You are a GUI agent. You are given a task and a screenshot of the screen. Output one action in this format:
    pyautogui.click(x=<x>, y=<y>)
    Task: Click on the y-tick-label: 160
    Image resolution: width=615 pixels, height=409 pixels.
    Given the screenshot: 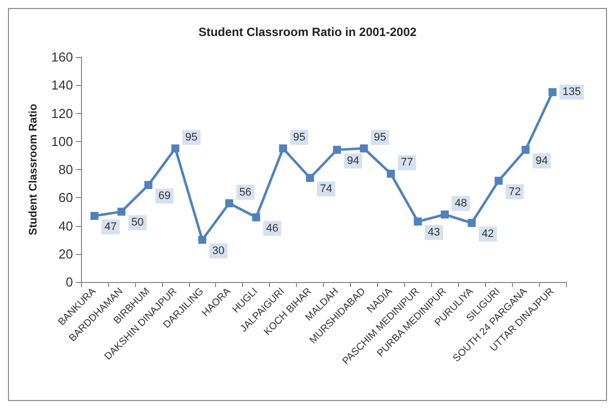 What is the action you would take?
    pyautogui.click(x=62, y=57)
    